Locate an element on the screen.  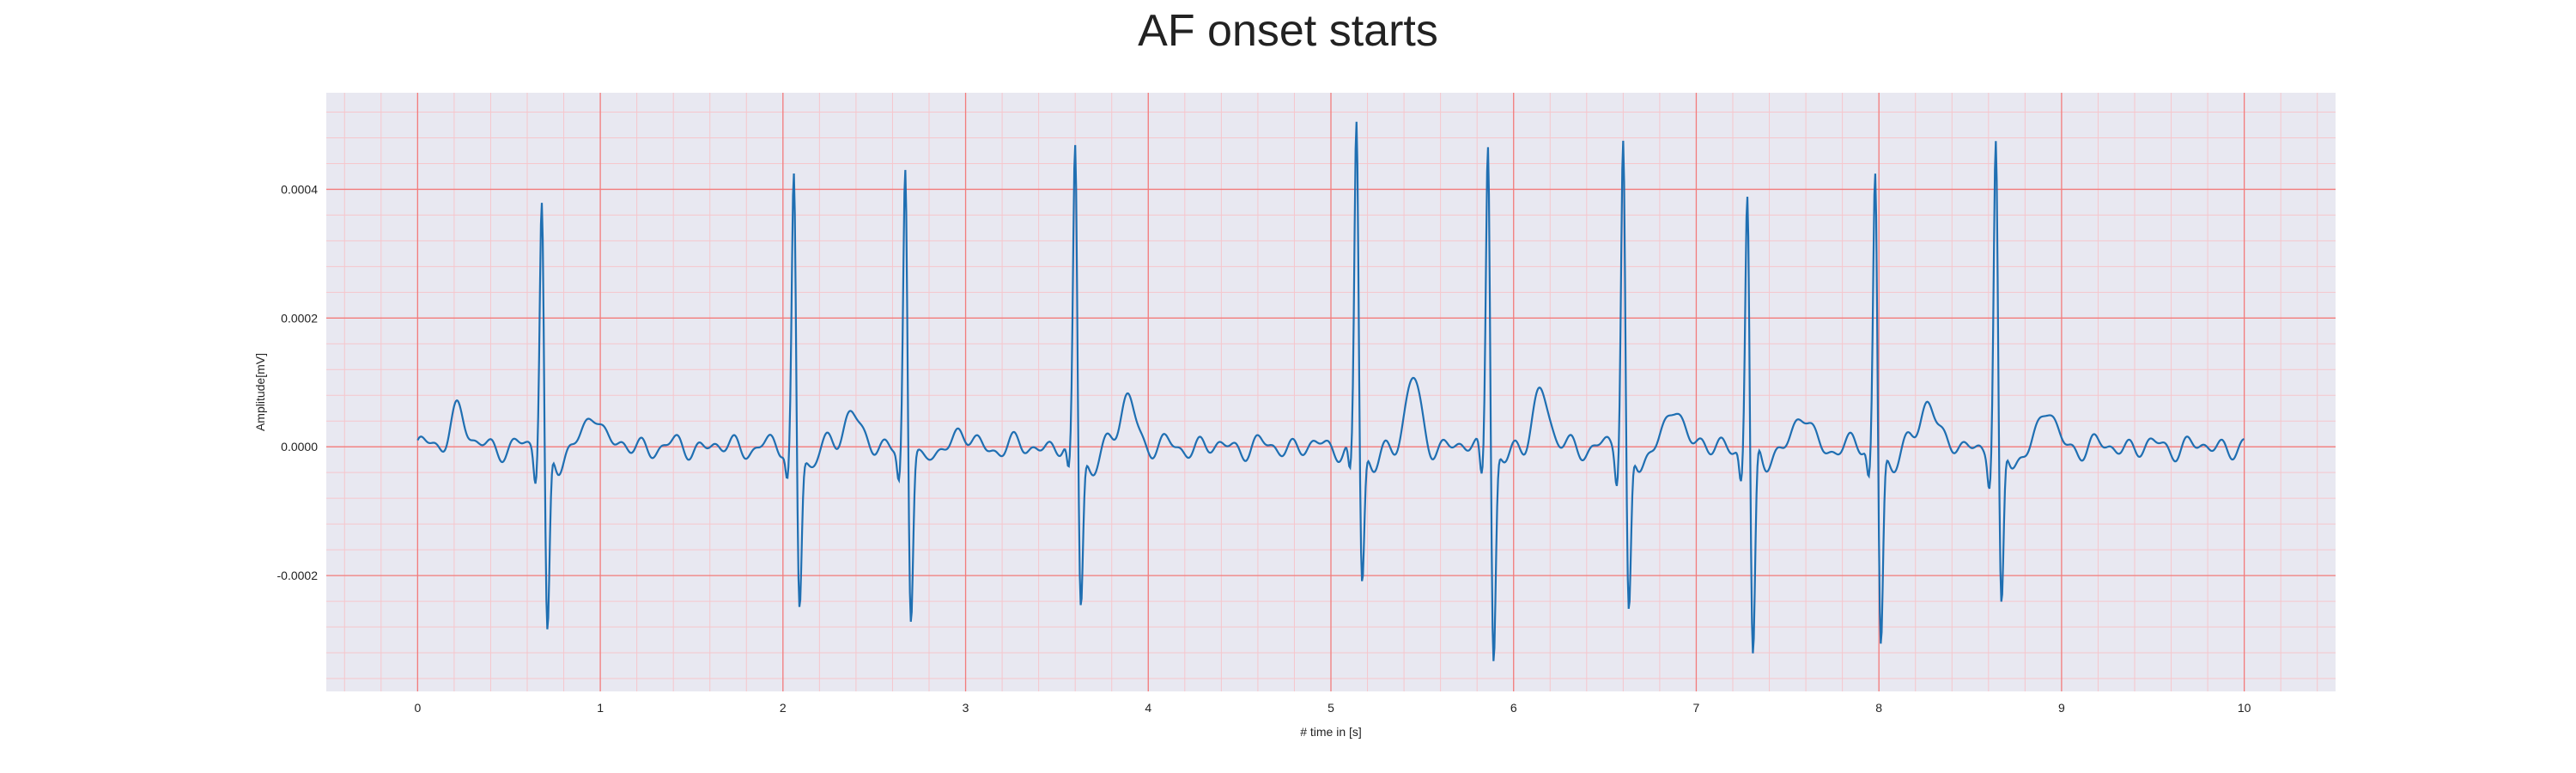
y-tick-label: 0.0004 is located at coordinates (300, 189).